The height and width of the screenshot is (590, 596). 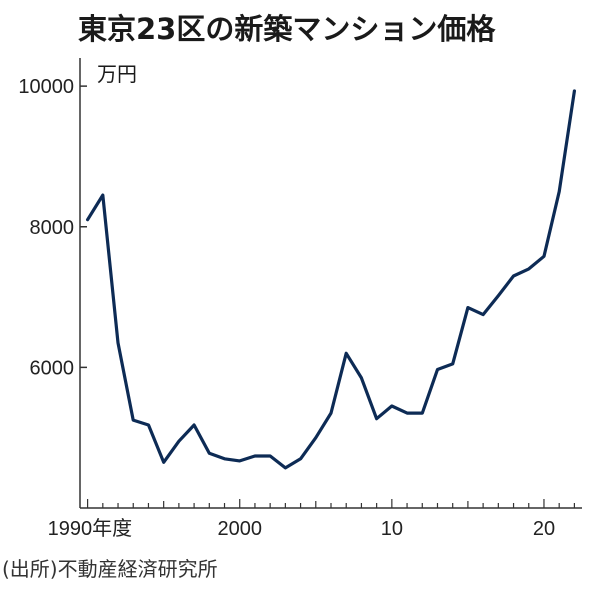 I want to click on y-tick-label: 10000, so click(x=46, y=87).